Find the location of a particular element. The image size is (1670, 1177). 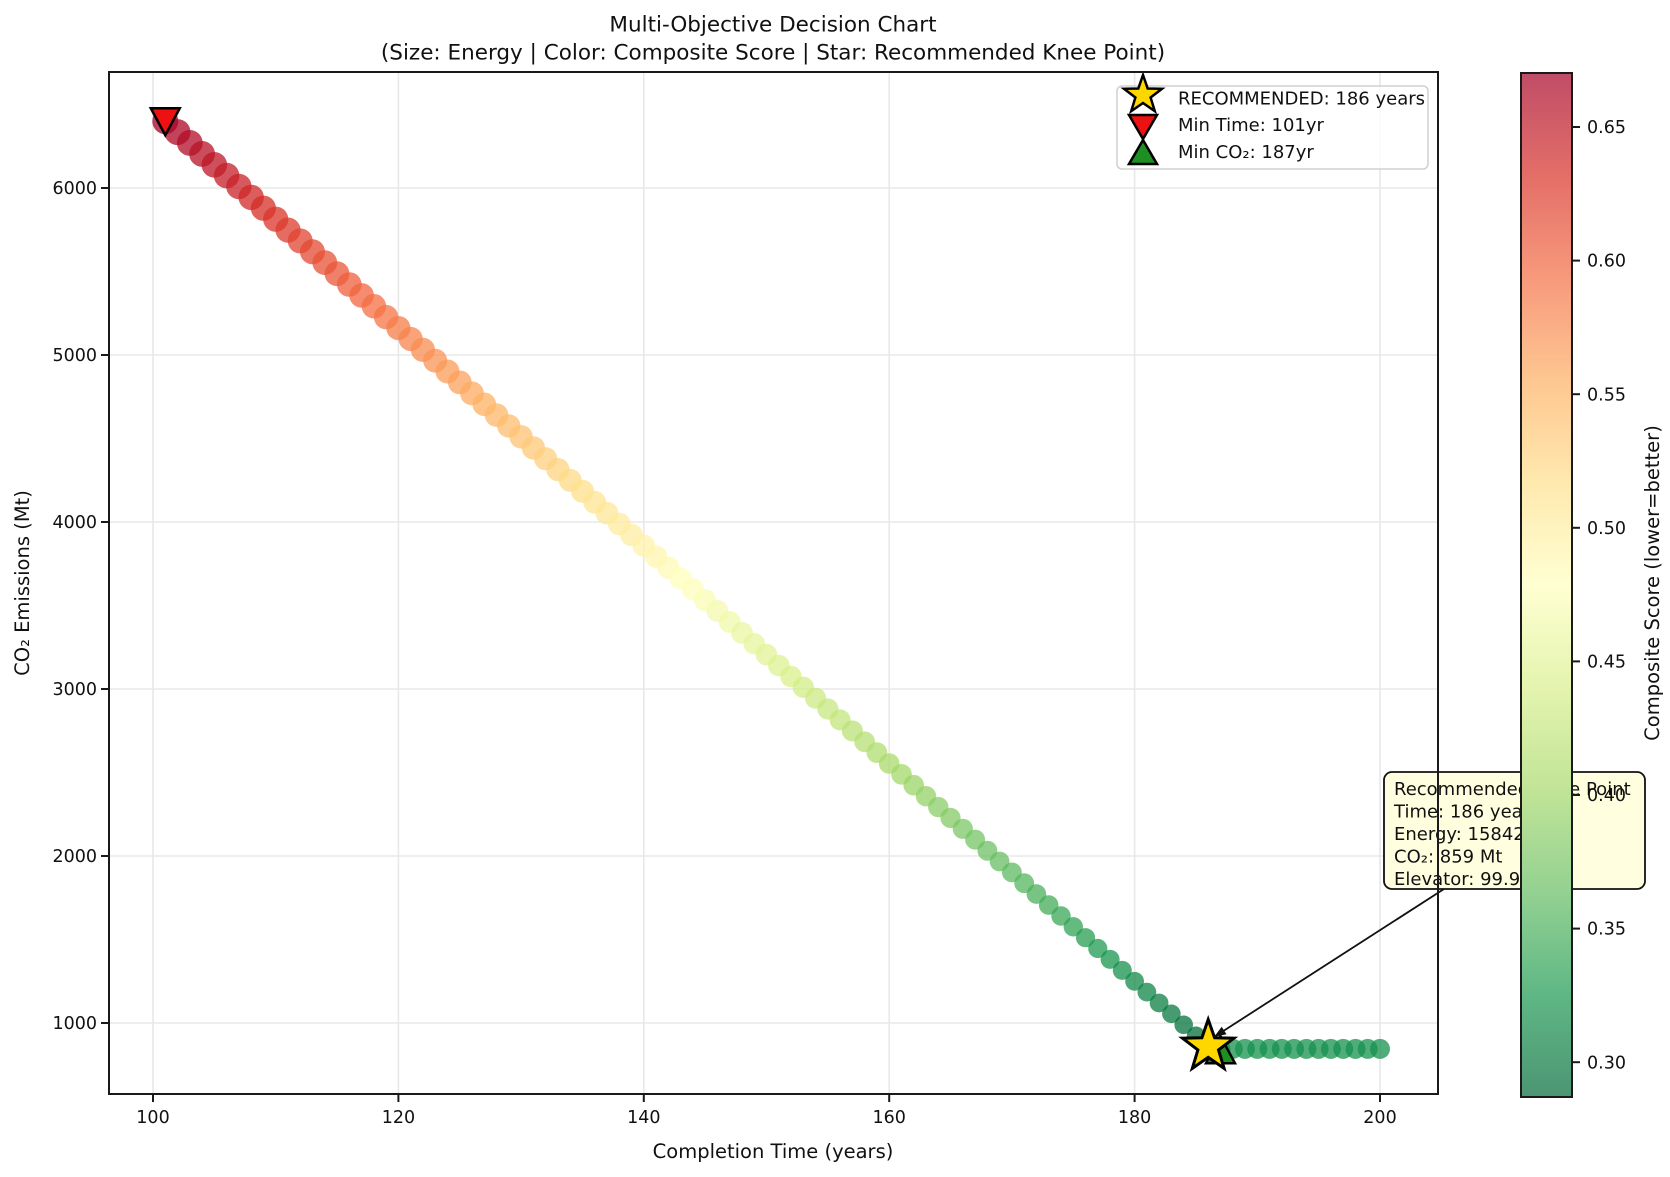

annotation-box is located at coordinates (1514, 830).